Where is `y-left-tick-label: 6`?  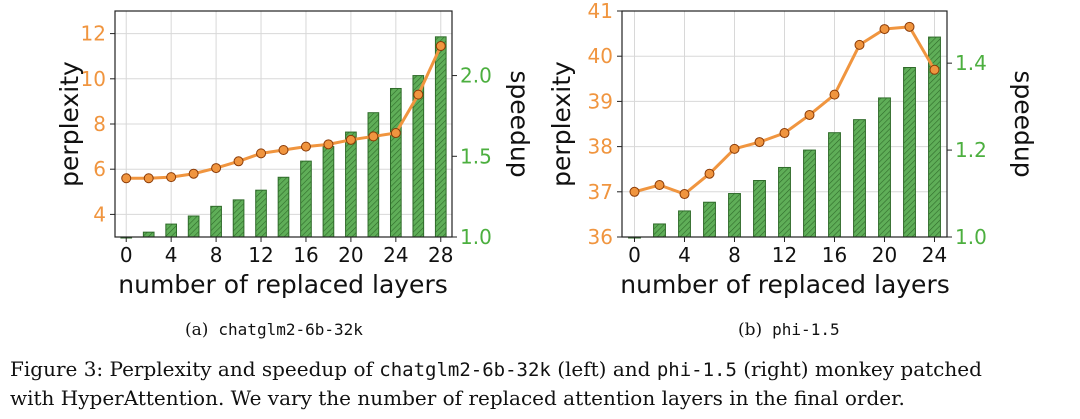 y-left-tick-label: 6 is located at coordinates (99, 169).